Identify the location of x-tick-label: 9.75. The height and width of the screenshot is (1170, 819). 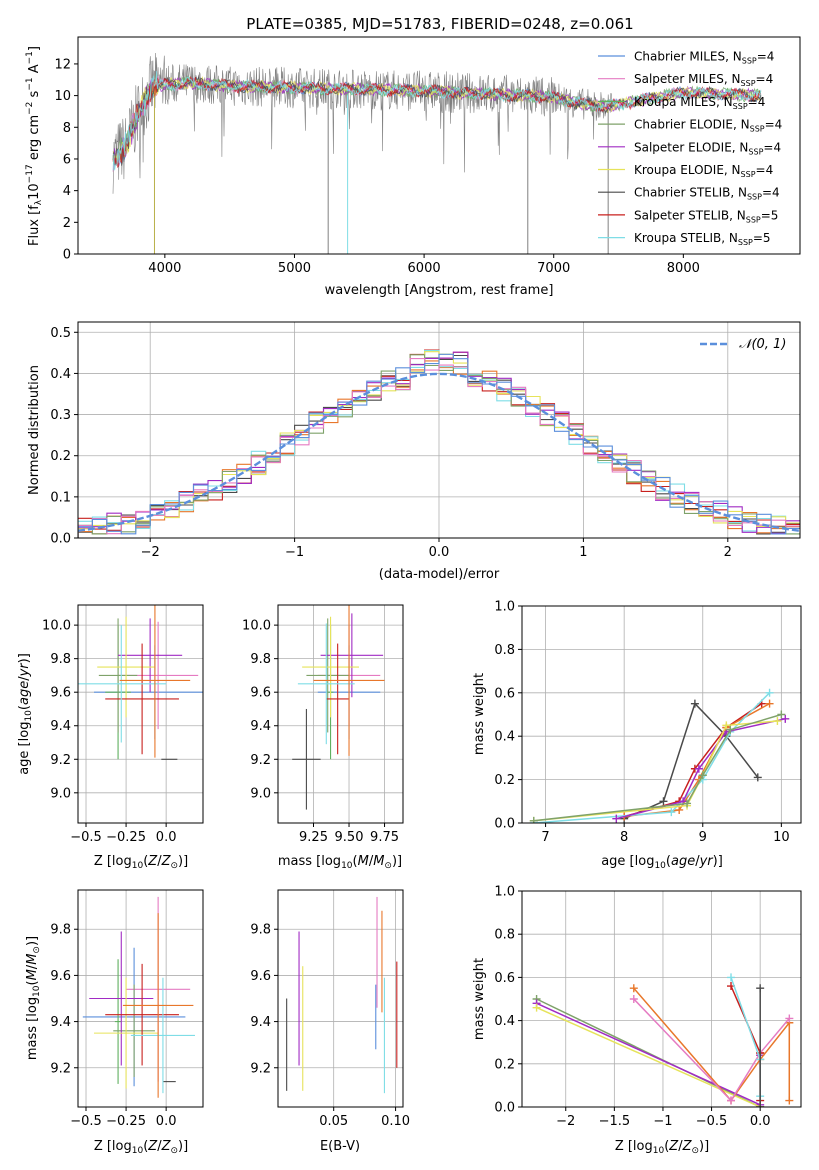
(384, 837).